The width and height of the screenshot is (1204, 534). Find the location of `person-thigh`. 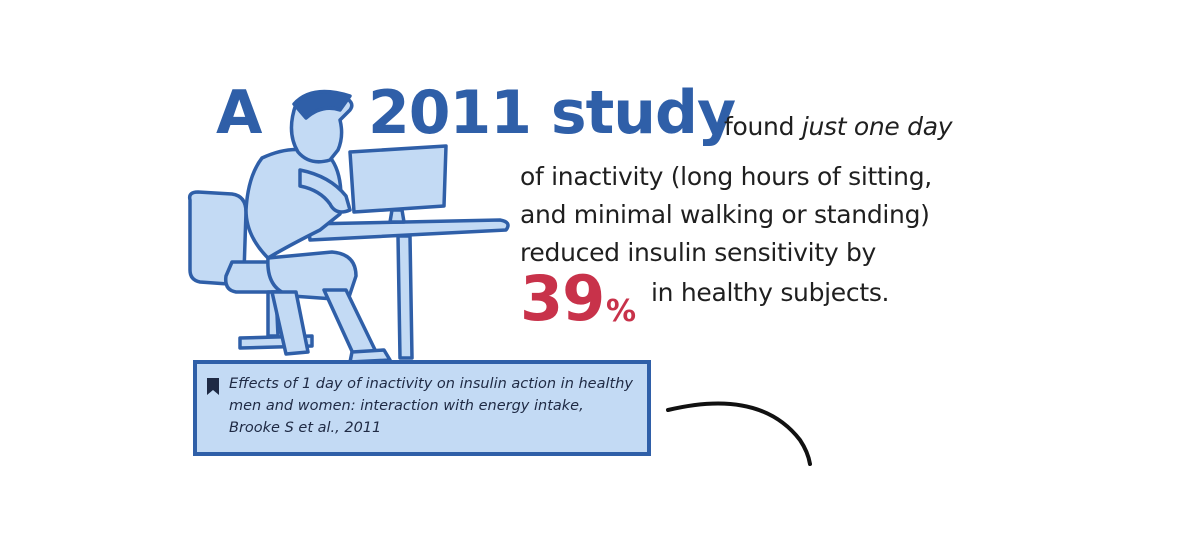

person-thigh is located at coordinates (312, 276).